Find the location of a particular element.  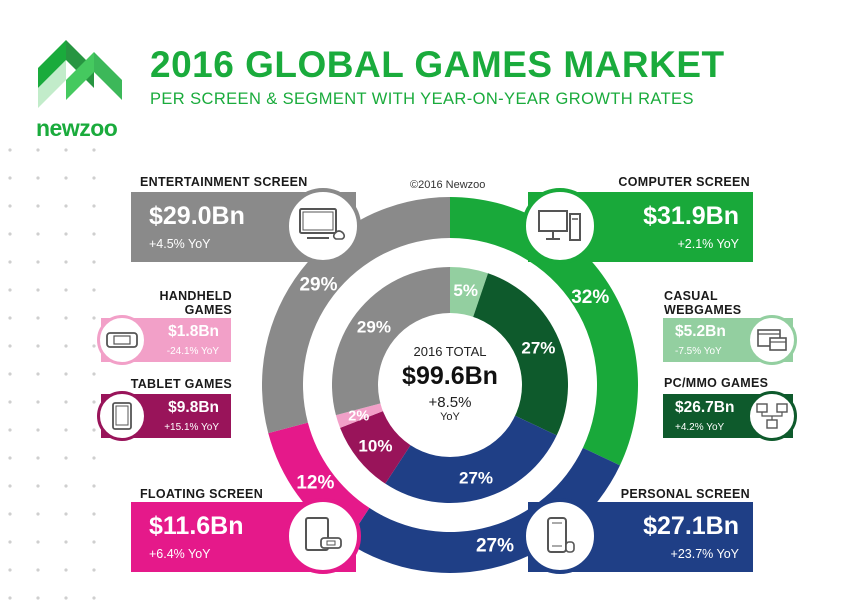

slice-computer-screen is located at coordinates (544, 331).